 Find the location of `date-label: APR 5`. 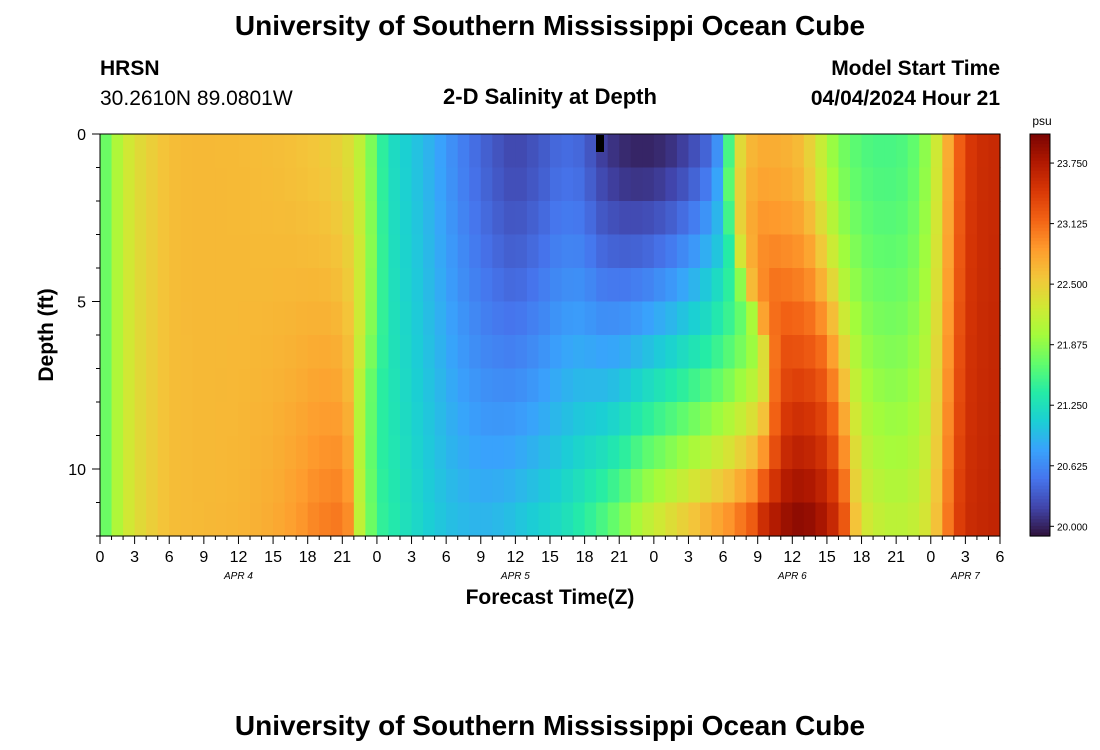

date-label: APR 5 is located at coordinates (515, 576).